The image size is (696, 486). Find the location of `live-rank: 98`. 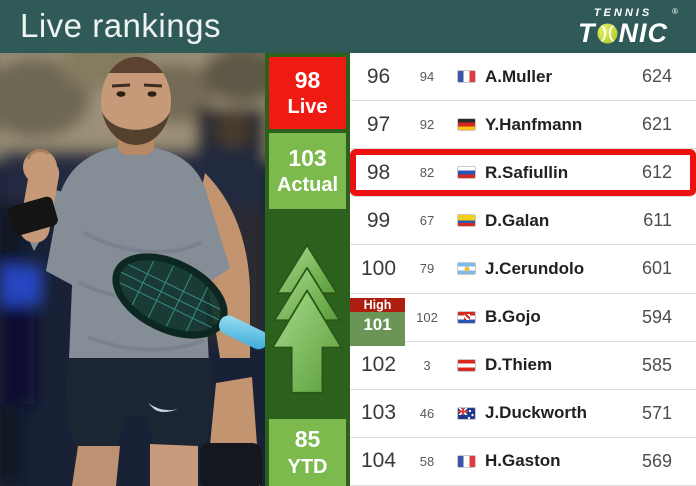

live-rank: 98 is located at coordinates (378, 172).